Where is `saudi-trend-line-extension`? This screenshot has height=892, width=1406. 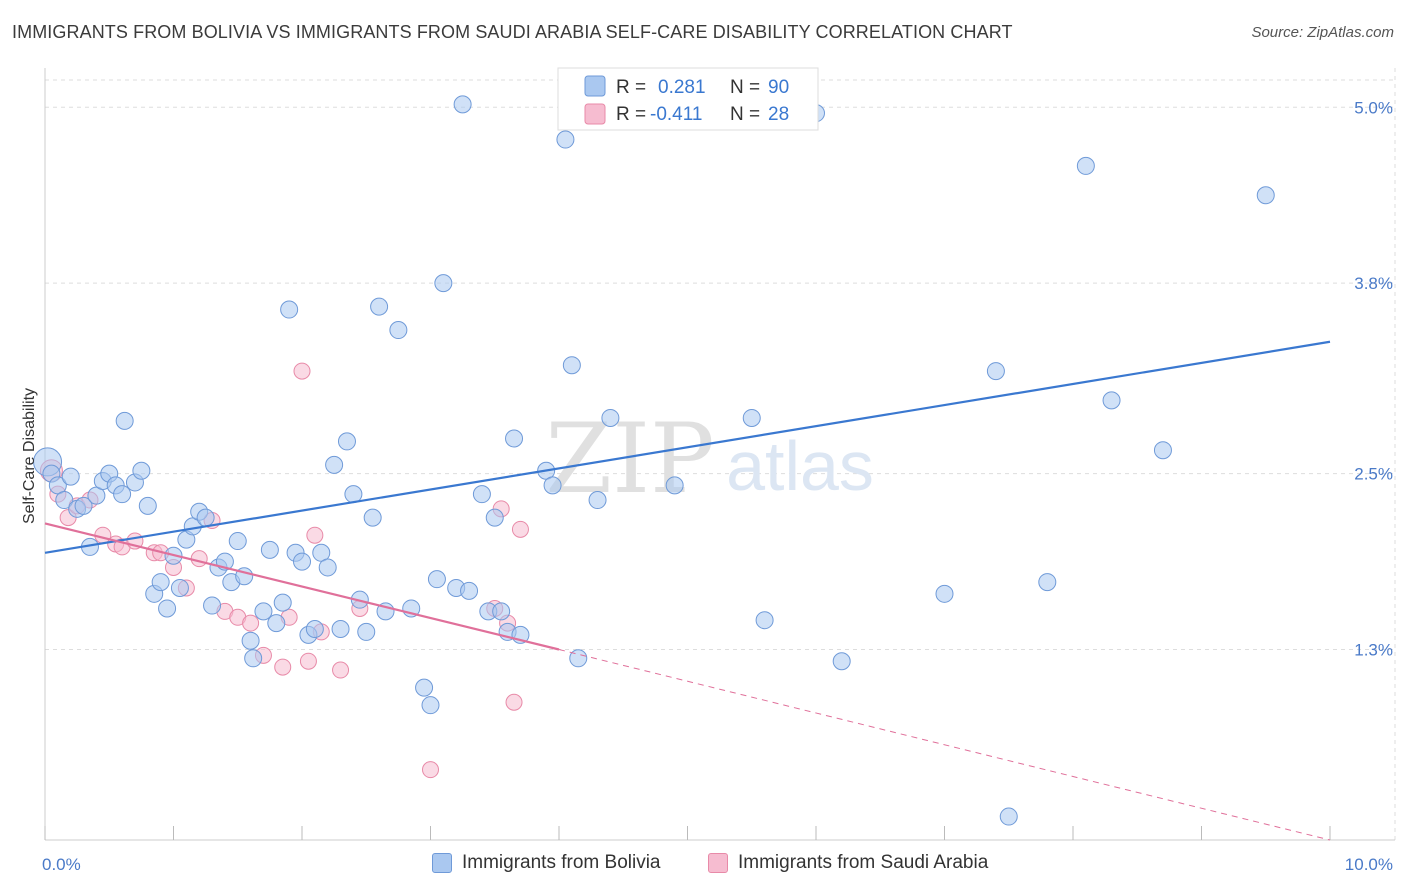
saudi-trend-line-extension is located at coordinates (944, 745).